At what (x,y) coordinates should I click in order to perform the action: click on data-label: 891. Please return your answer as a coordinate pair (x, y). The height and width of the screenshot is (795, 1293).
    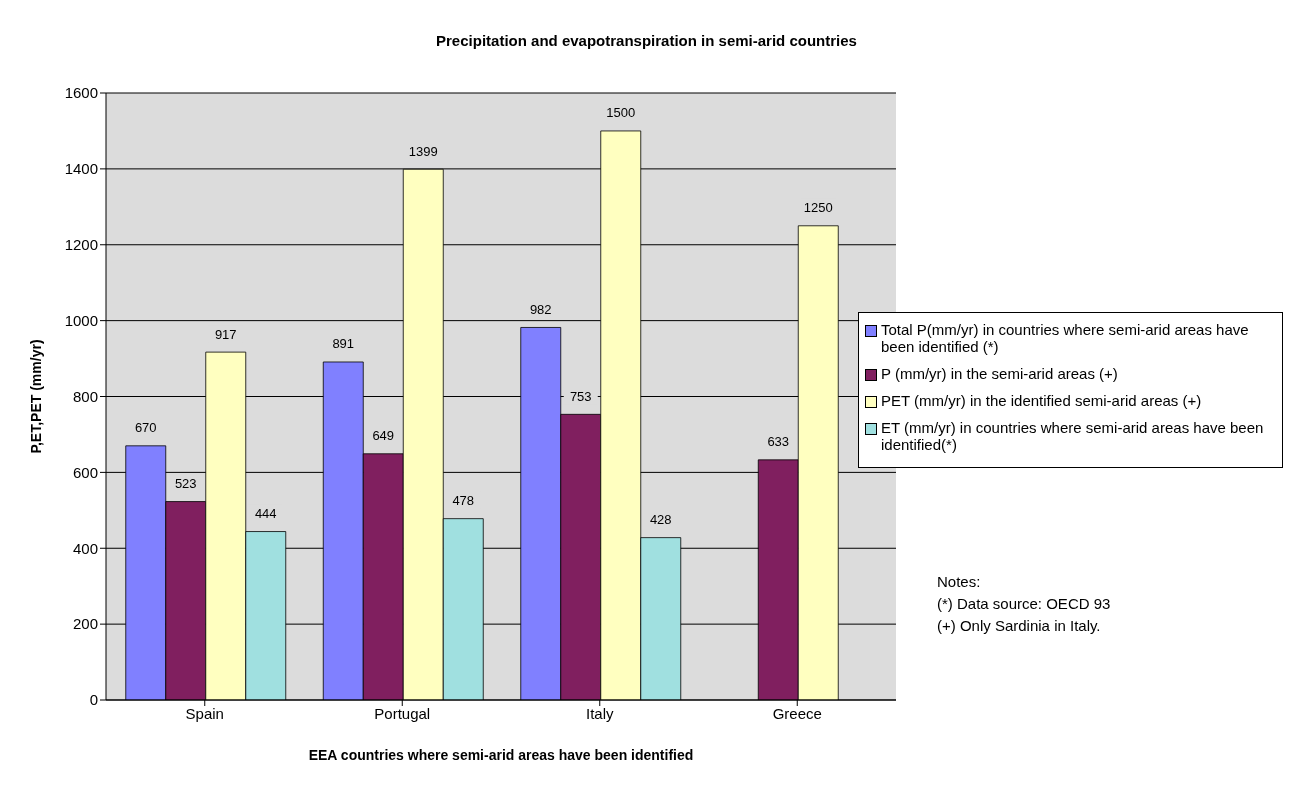
    Looking at the image, I should click on (343, 344).